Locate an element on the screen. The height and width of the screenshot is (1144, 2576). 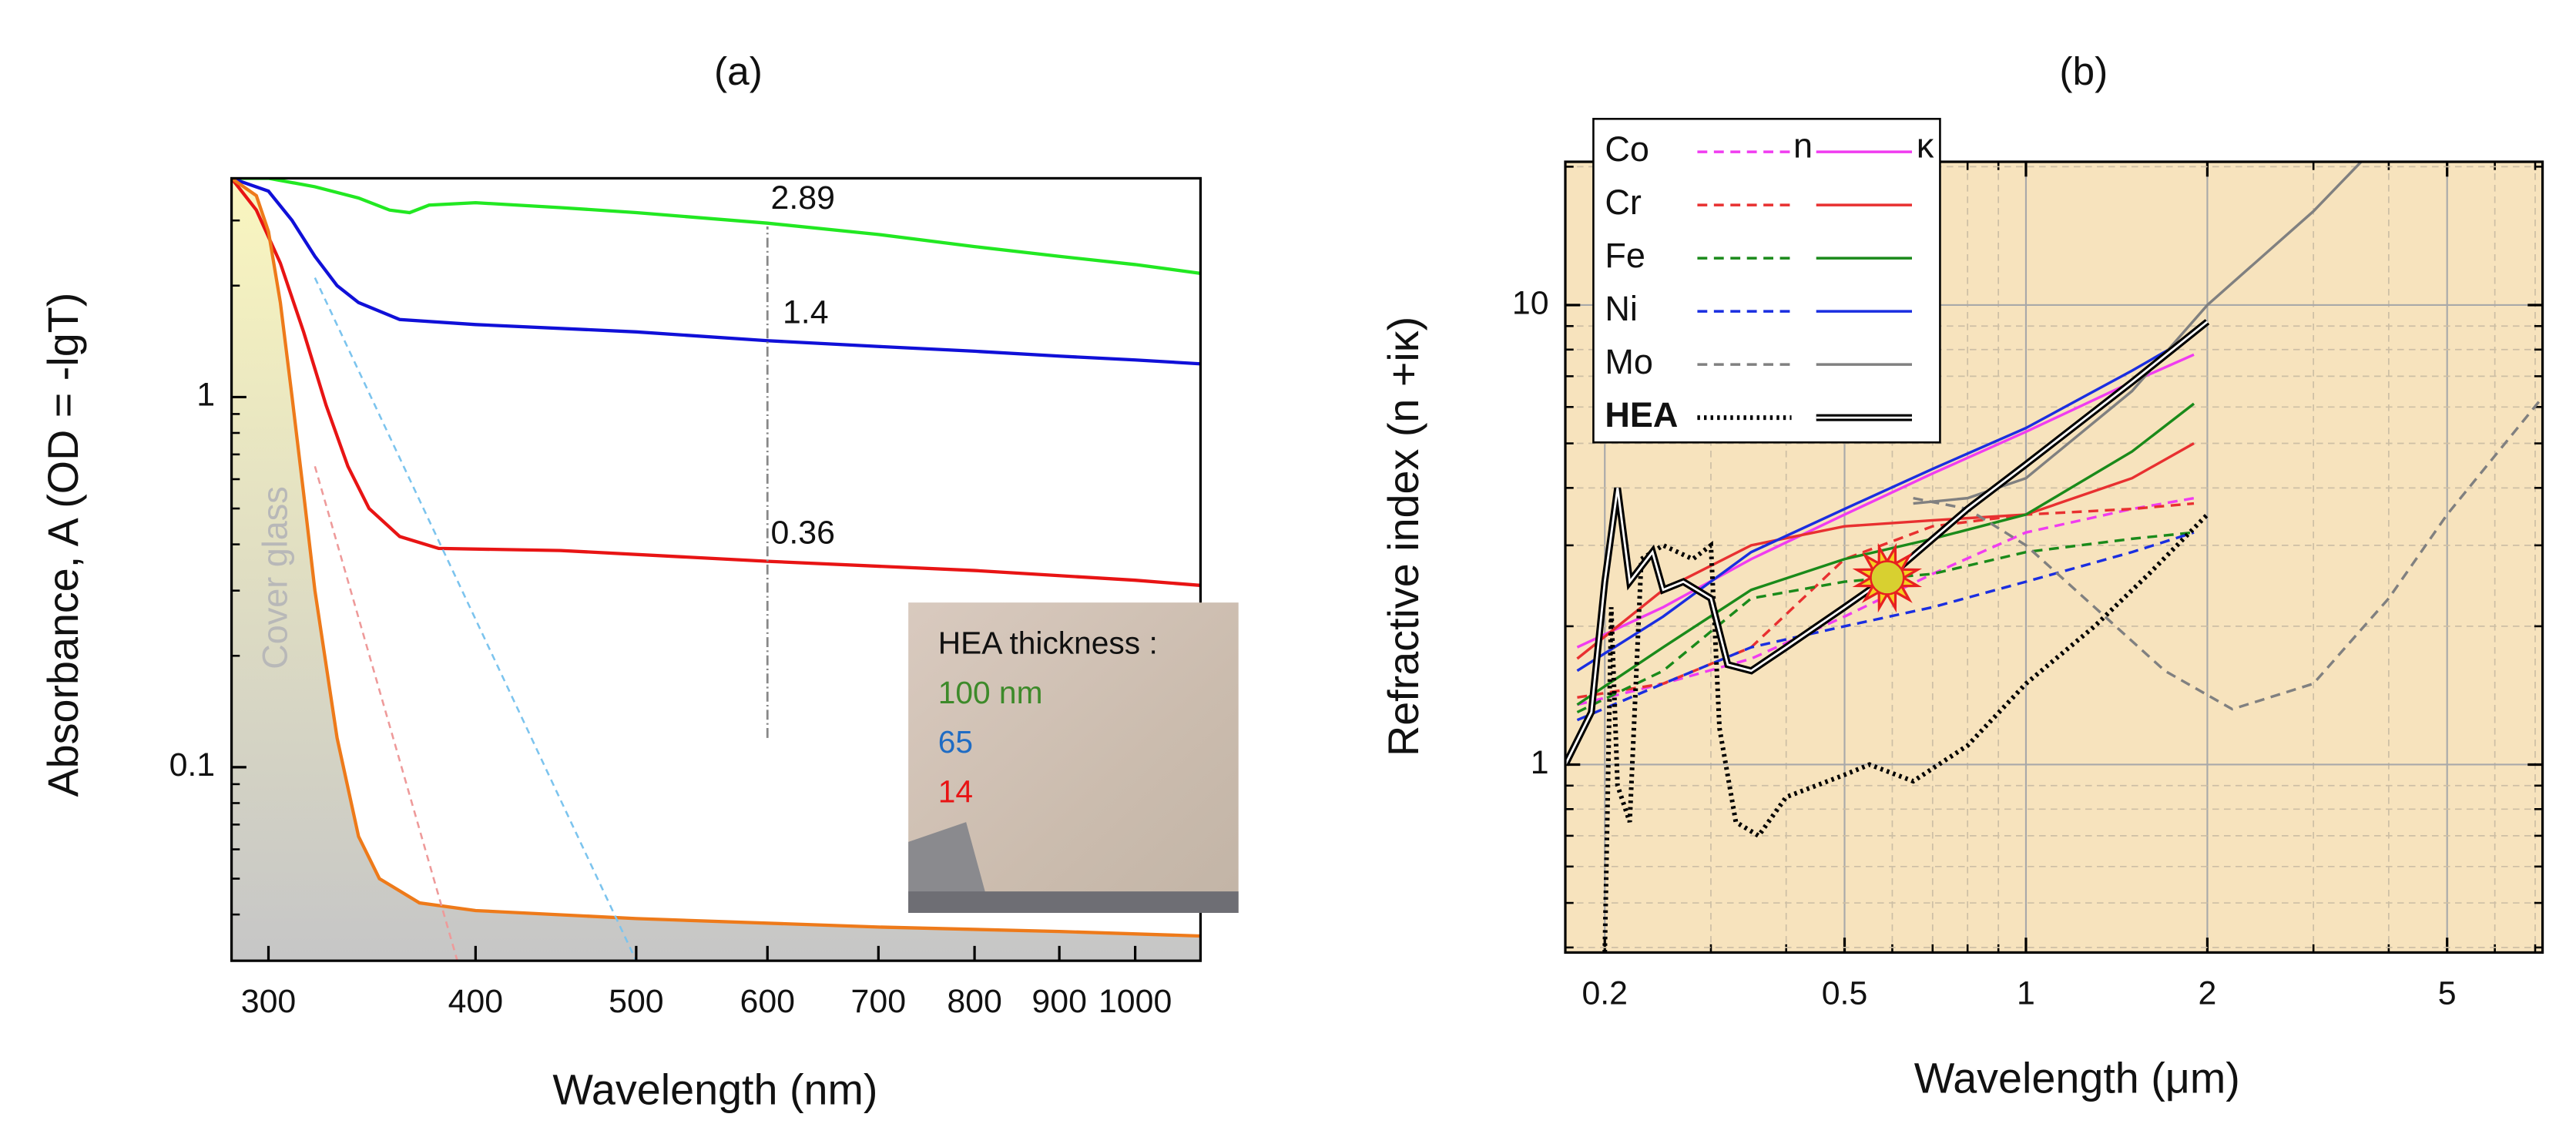
annotation: 2.89 is located at coordinates (803, 197).